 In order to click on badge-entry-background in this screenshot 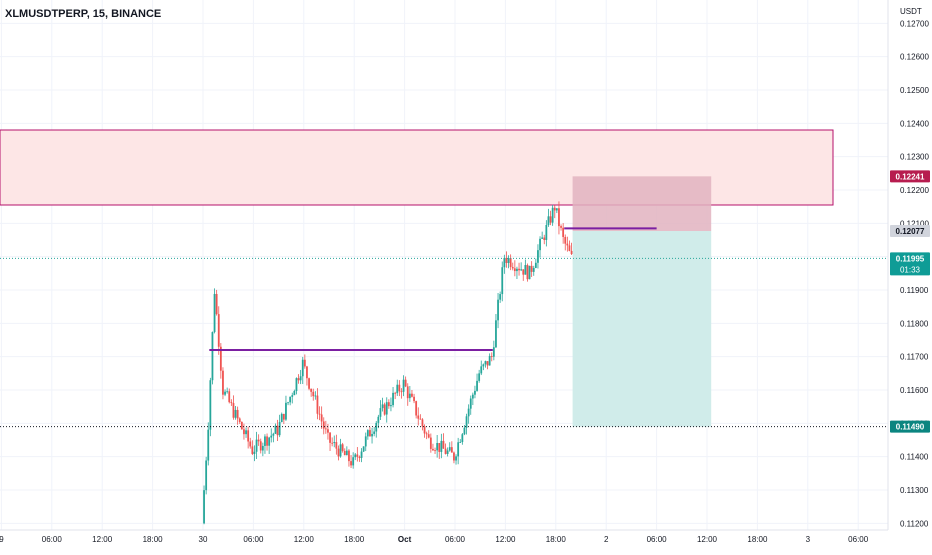, I will do `click(910, 231)`.